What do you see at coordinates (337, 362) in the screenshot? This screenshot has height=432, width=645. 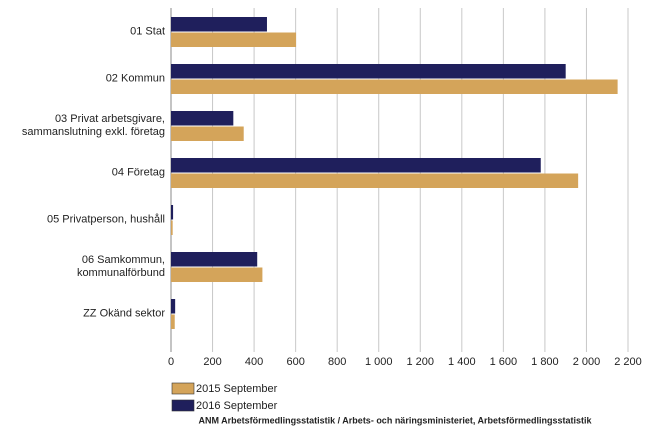 I see `x-tick-label: 800` at bounding box center [337, 362].